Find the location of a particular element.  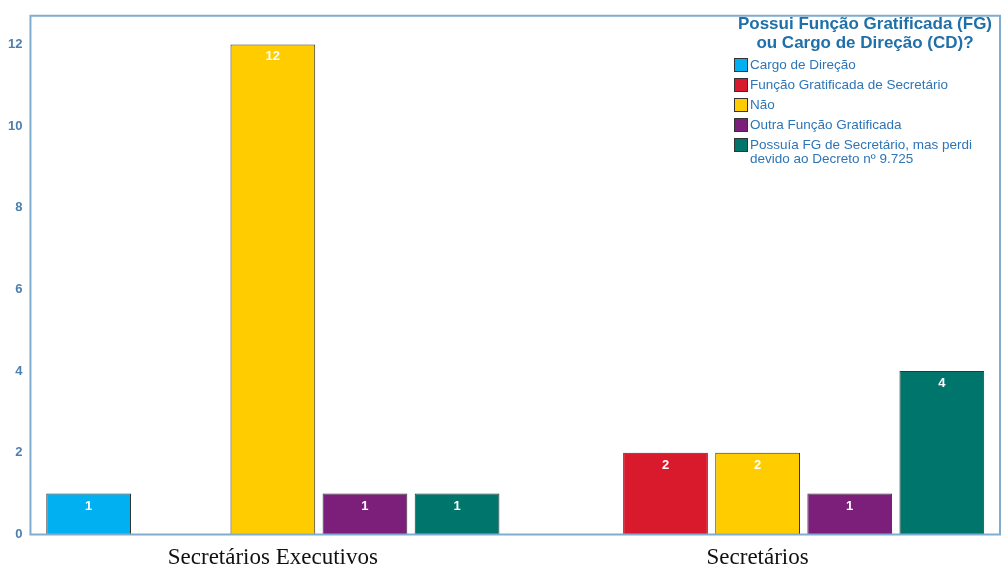

x-tick-label: Secretários Executivos is located at coordinates (272, 557).